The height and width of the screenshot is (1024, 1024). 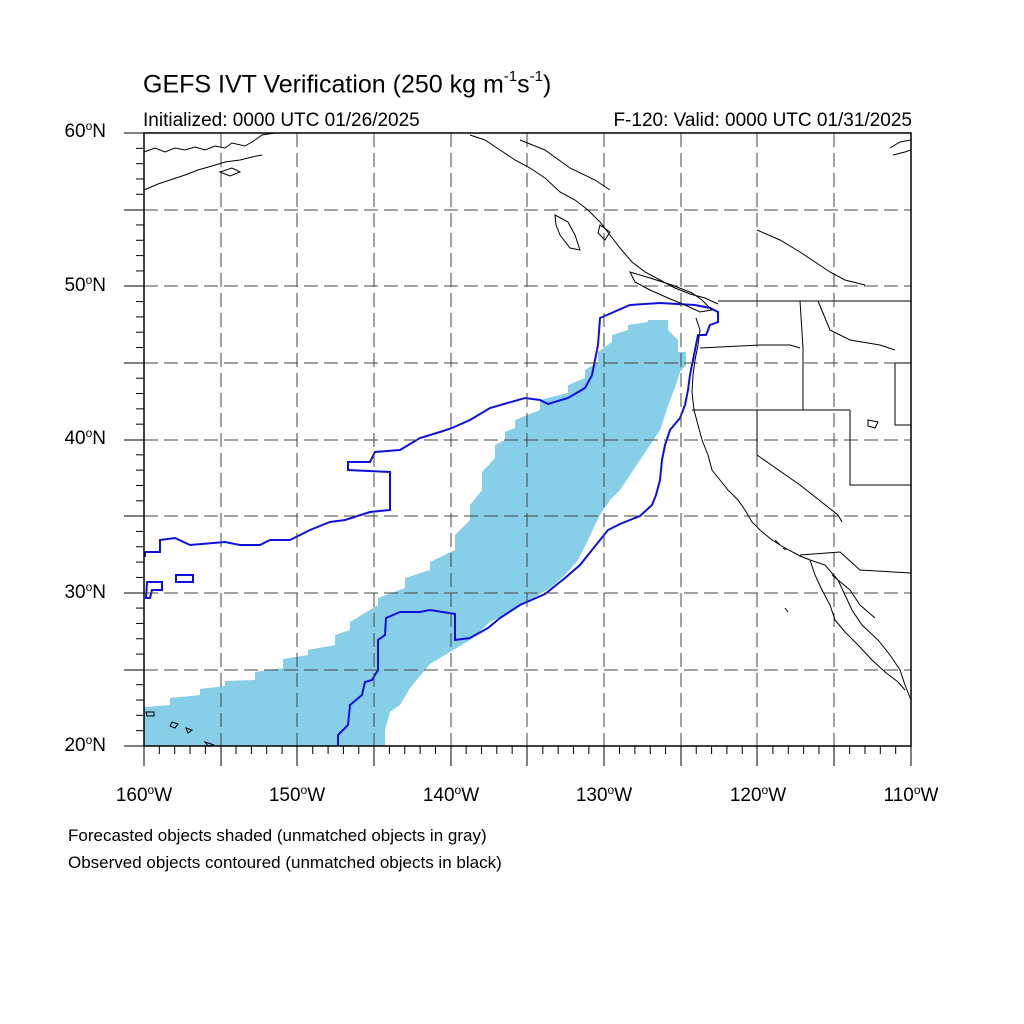 I want to click on lon-label-160w: 160oW, so click(x=144, y=794).